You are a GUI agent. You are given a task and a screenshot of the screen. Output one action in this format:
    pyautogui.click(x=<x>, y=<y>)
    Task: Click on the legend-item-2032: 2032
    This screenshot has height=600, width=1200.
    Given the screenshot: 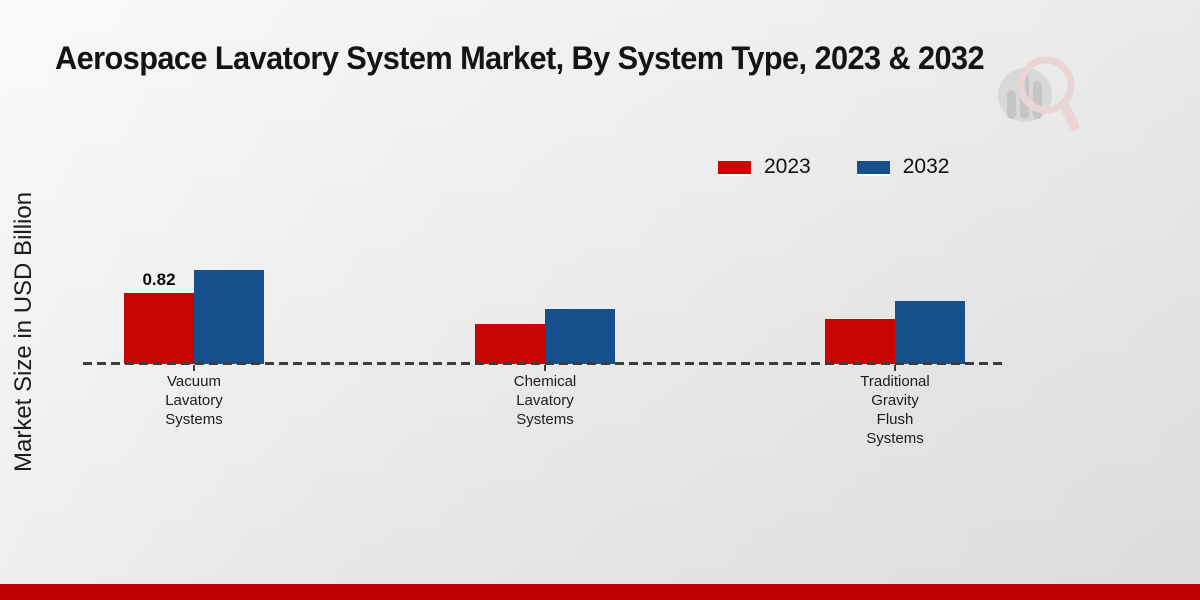 What is the action you would take?
    pyautogui.click(x=903, y=167)
    